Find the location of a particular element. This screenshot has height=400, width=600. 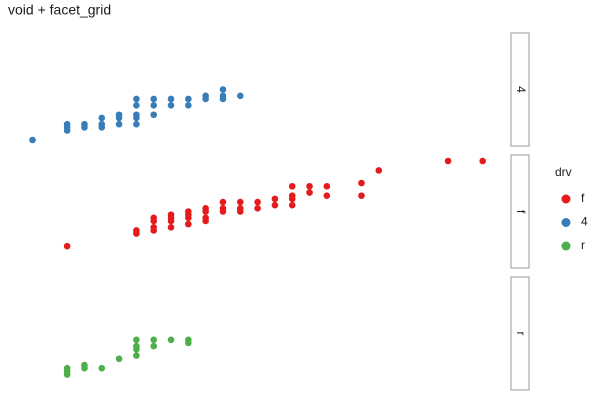

legend-label: r is located at coordinates (583, 245).